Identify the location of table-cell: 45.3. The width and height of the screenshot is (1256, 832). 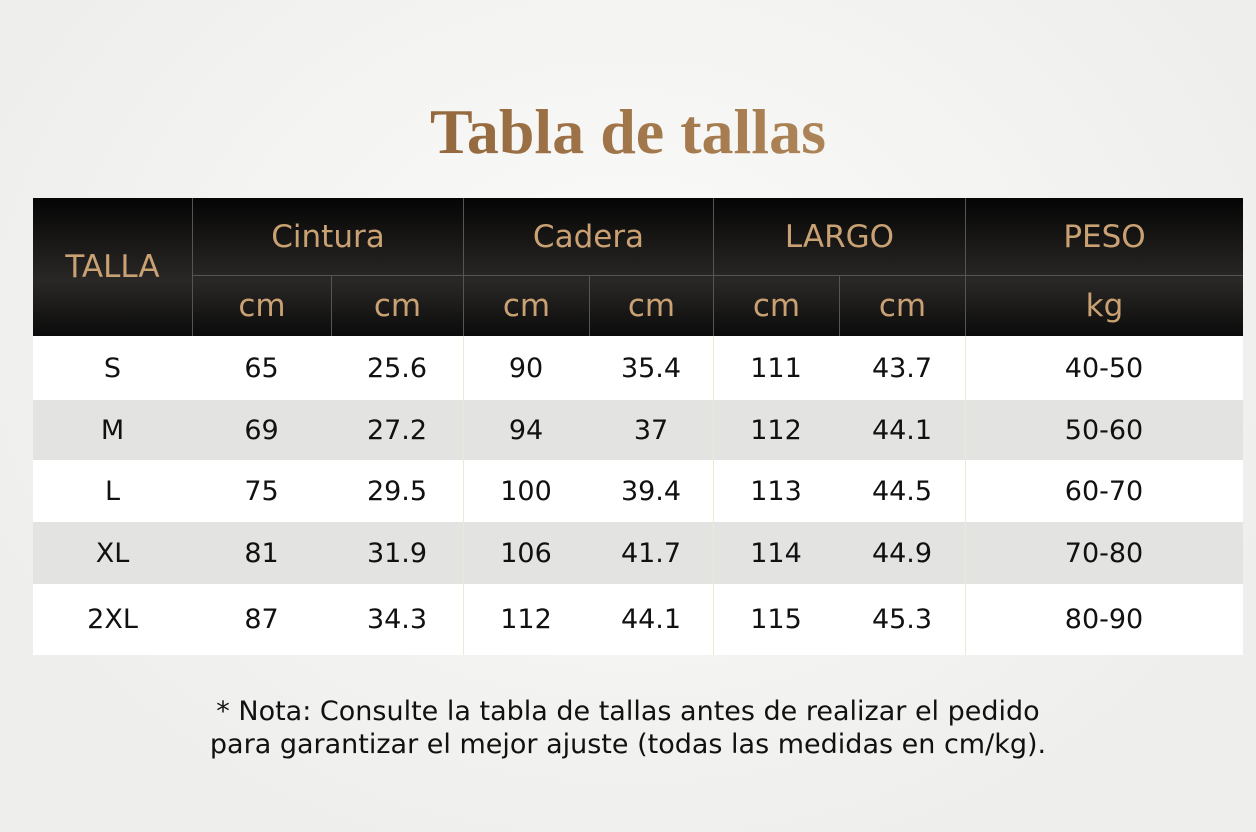
(902, 619).